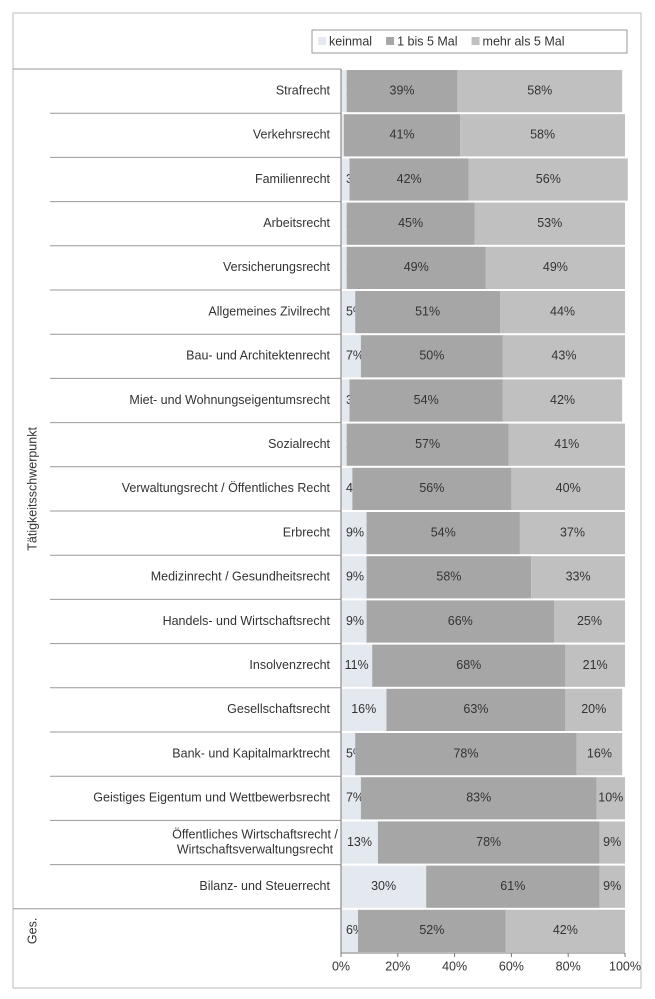 The height and width of the screenshot is (999, 655). Describe the element at coordinates (563, 356) in the screenshot. I see `value-label: 43%` at that location.